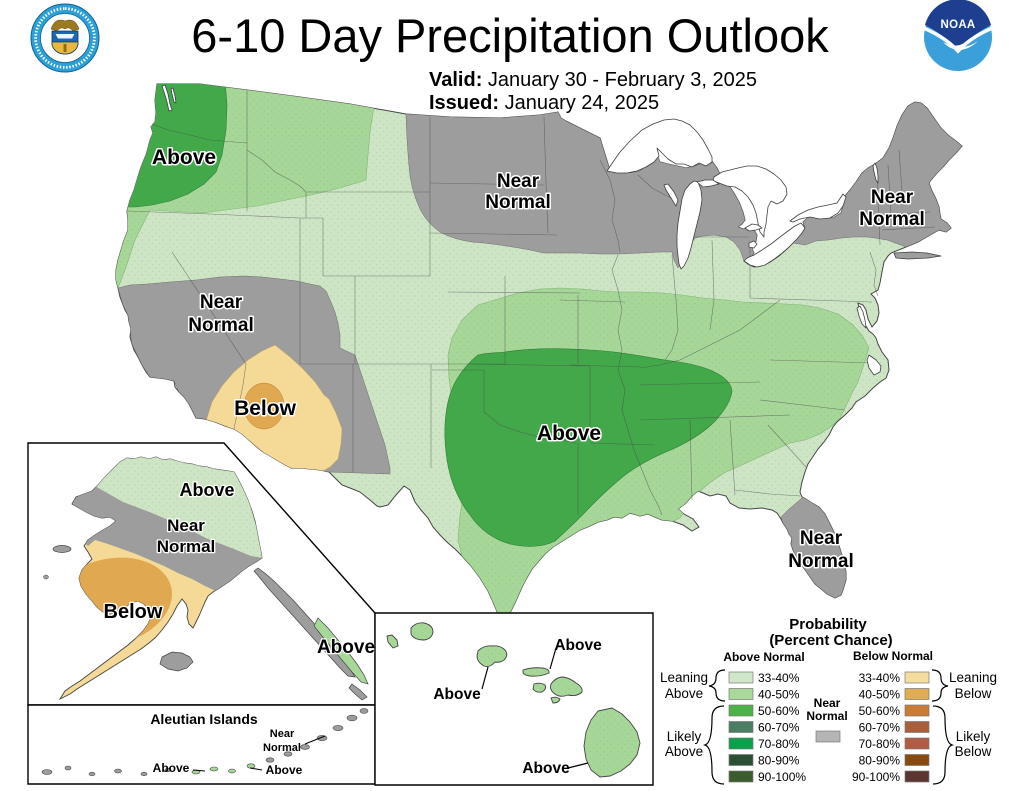 Image resolution: width=1024 pixels, height=791 pixels. Describe the element at coordinates (893, 656) in the screenshot. I see `svg-text: Below Normal` at that location.